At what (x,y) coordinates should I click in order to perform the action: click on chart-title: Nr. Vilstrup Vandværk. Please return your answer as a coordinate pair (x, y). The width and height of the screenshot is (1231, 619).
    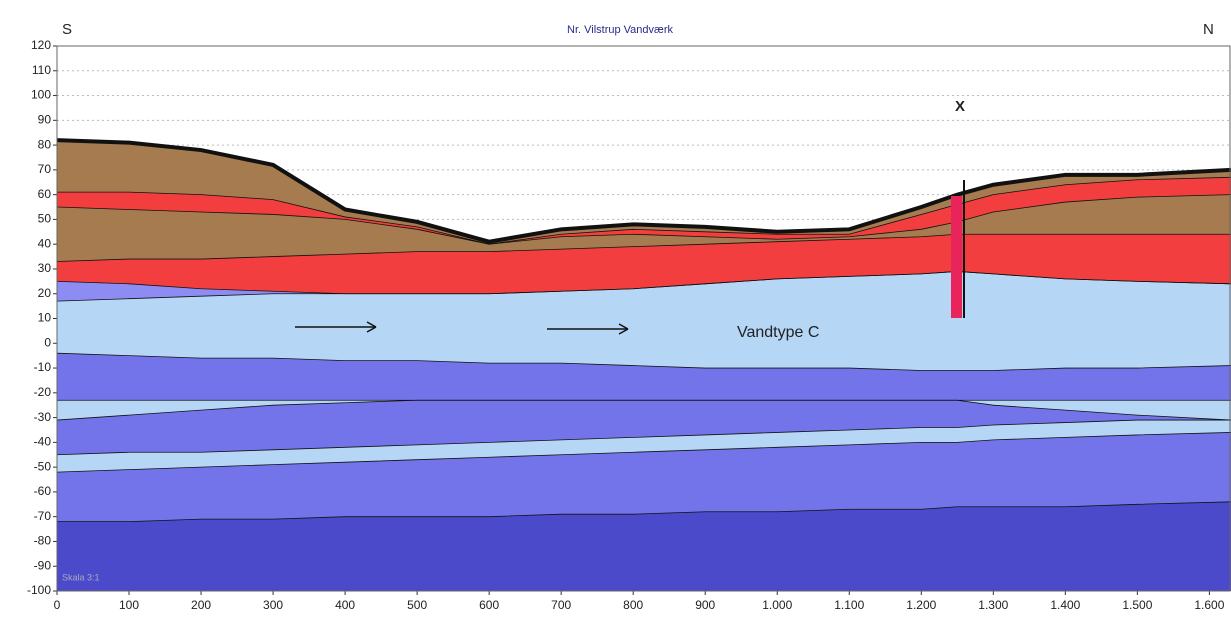
    Looking at the image, I should click on (620, 30).